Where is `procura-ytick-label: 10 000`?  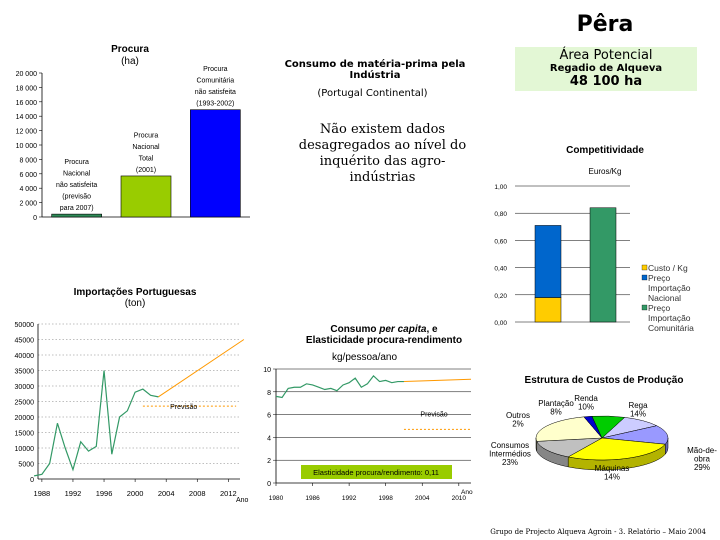 procura-ytick-label: 10 000 is located at coordinates (27, 146).